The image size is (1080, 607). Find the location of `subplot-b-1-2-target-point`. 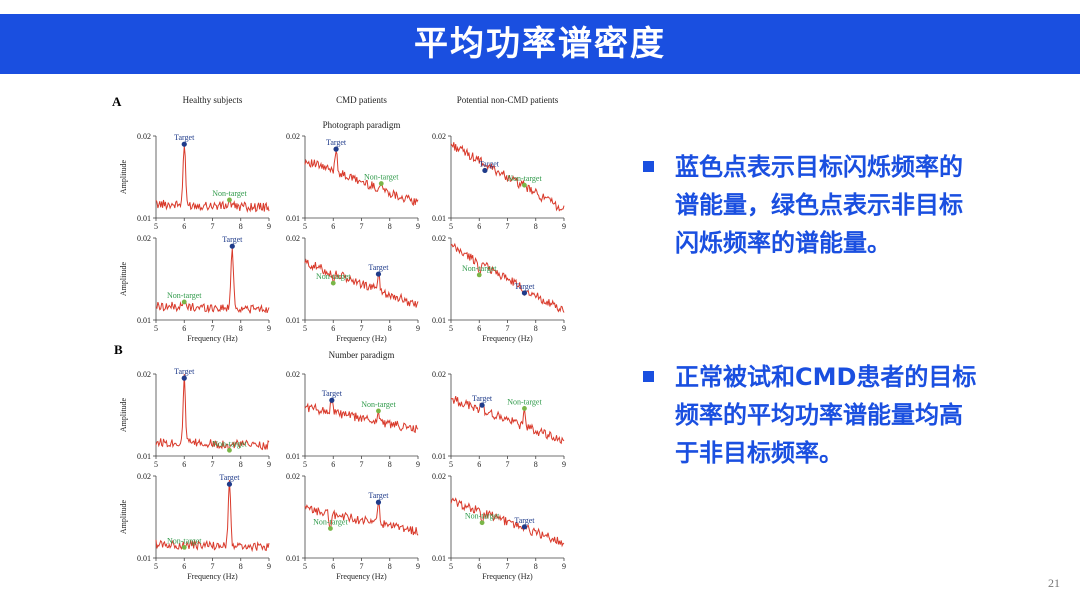

subplot-b-1-2-target-point is located at coordinates (229, 484).